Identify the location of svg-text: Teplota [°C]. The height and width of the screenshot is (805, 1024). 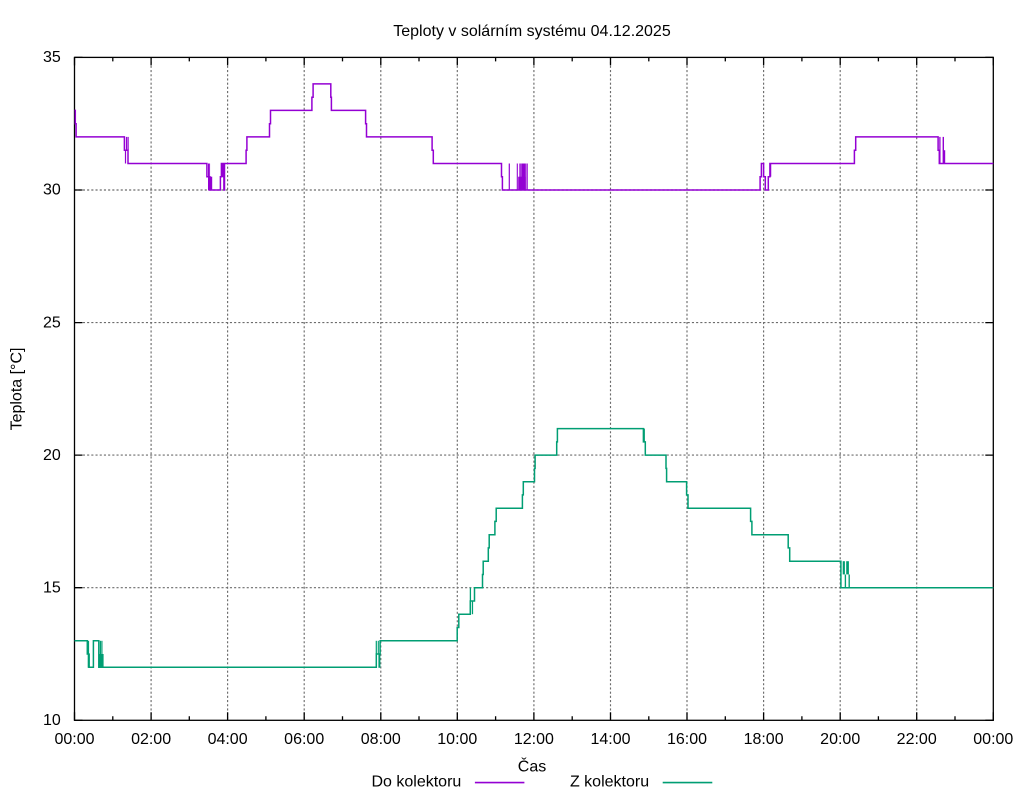
(16, 389).